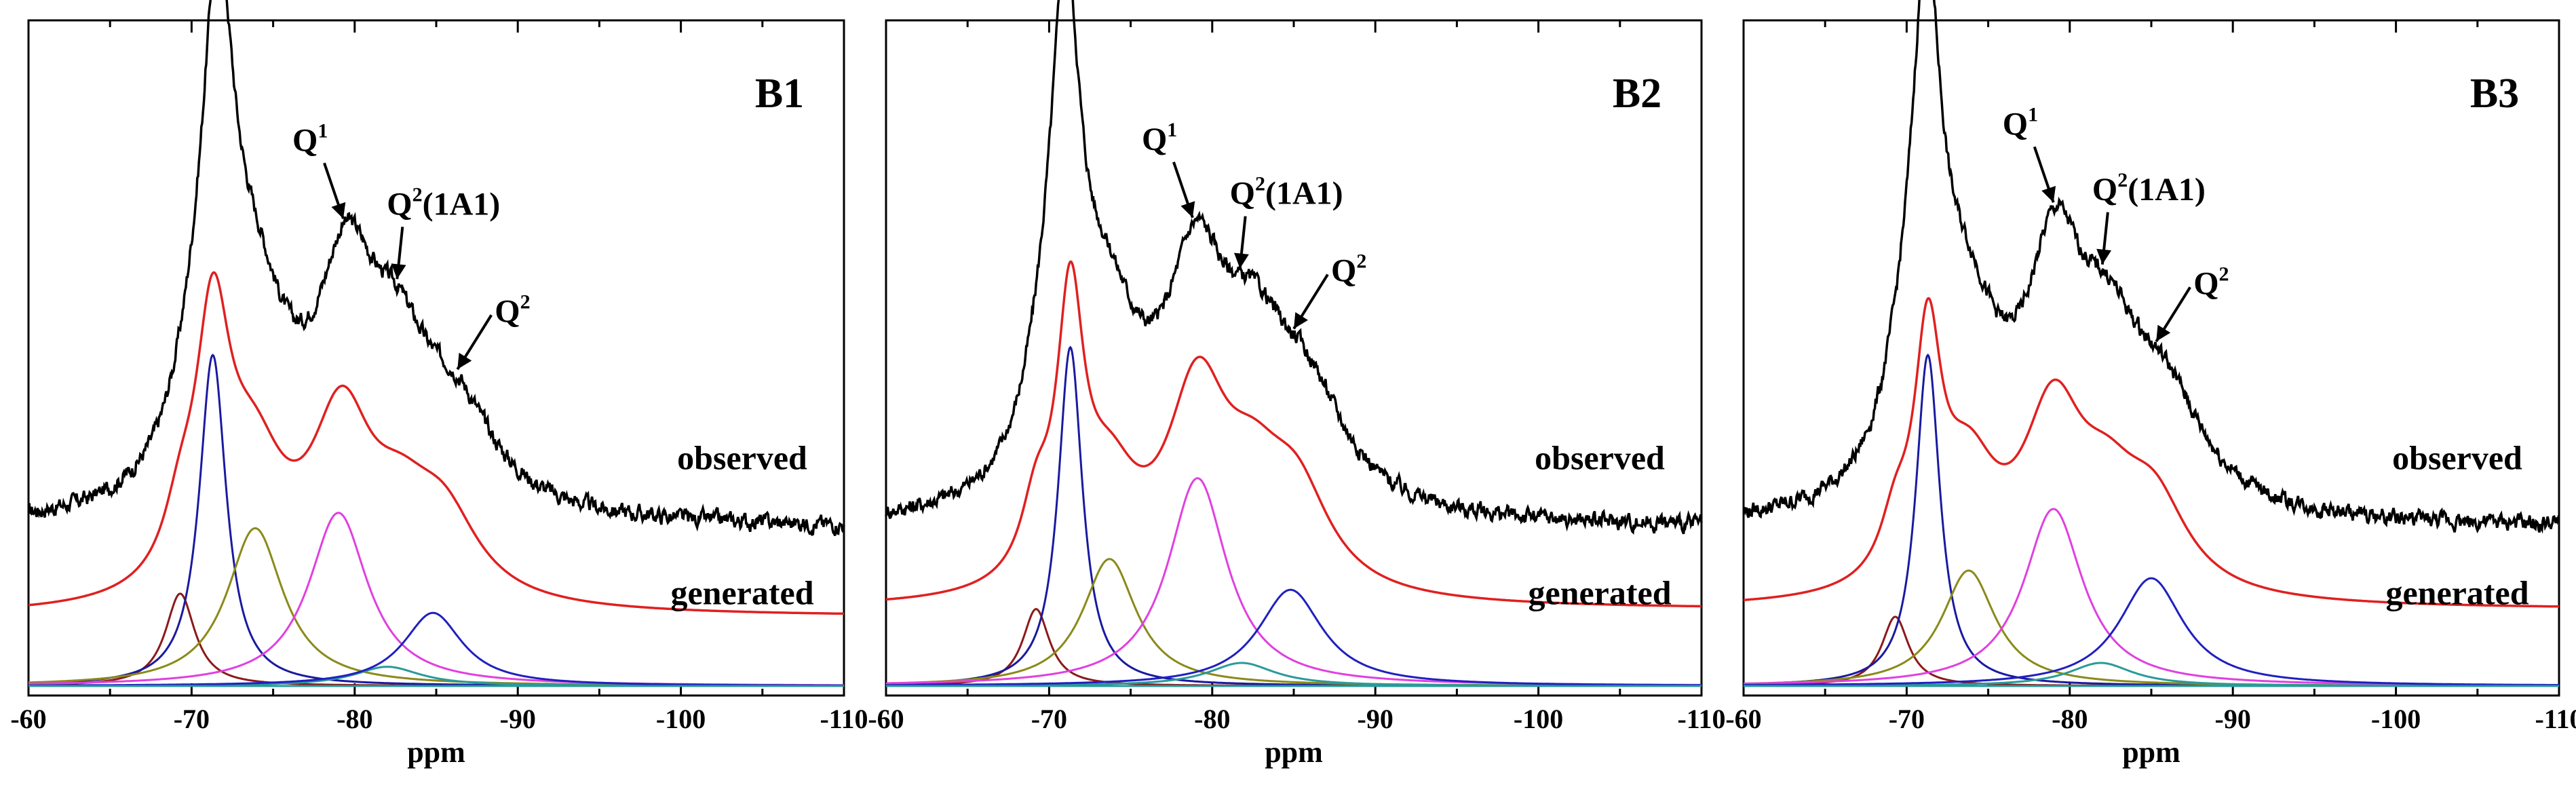  I want to click on panel-label: B2, so click(1637, 94).